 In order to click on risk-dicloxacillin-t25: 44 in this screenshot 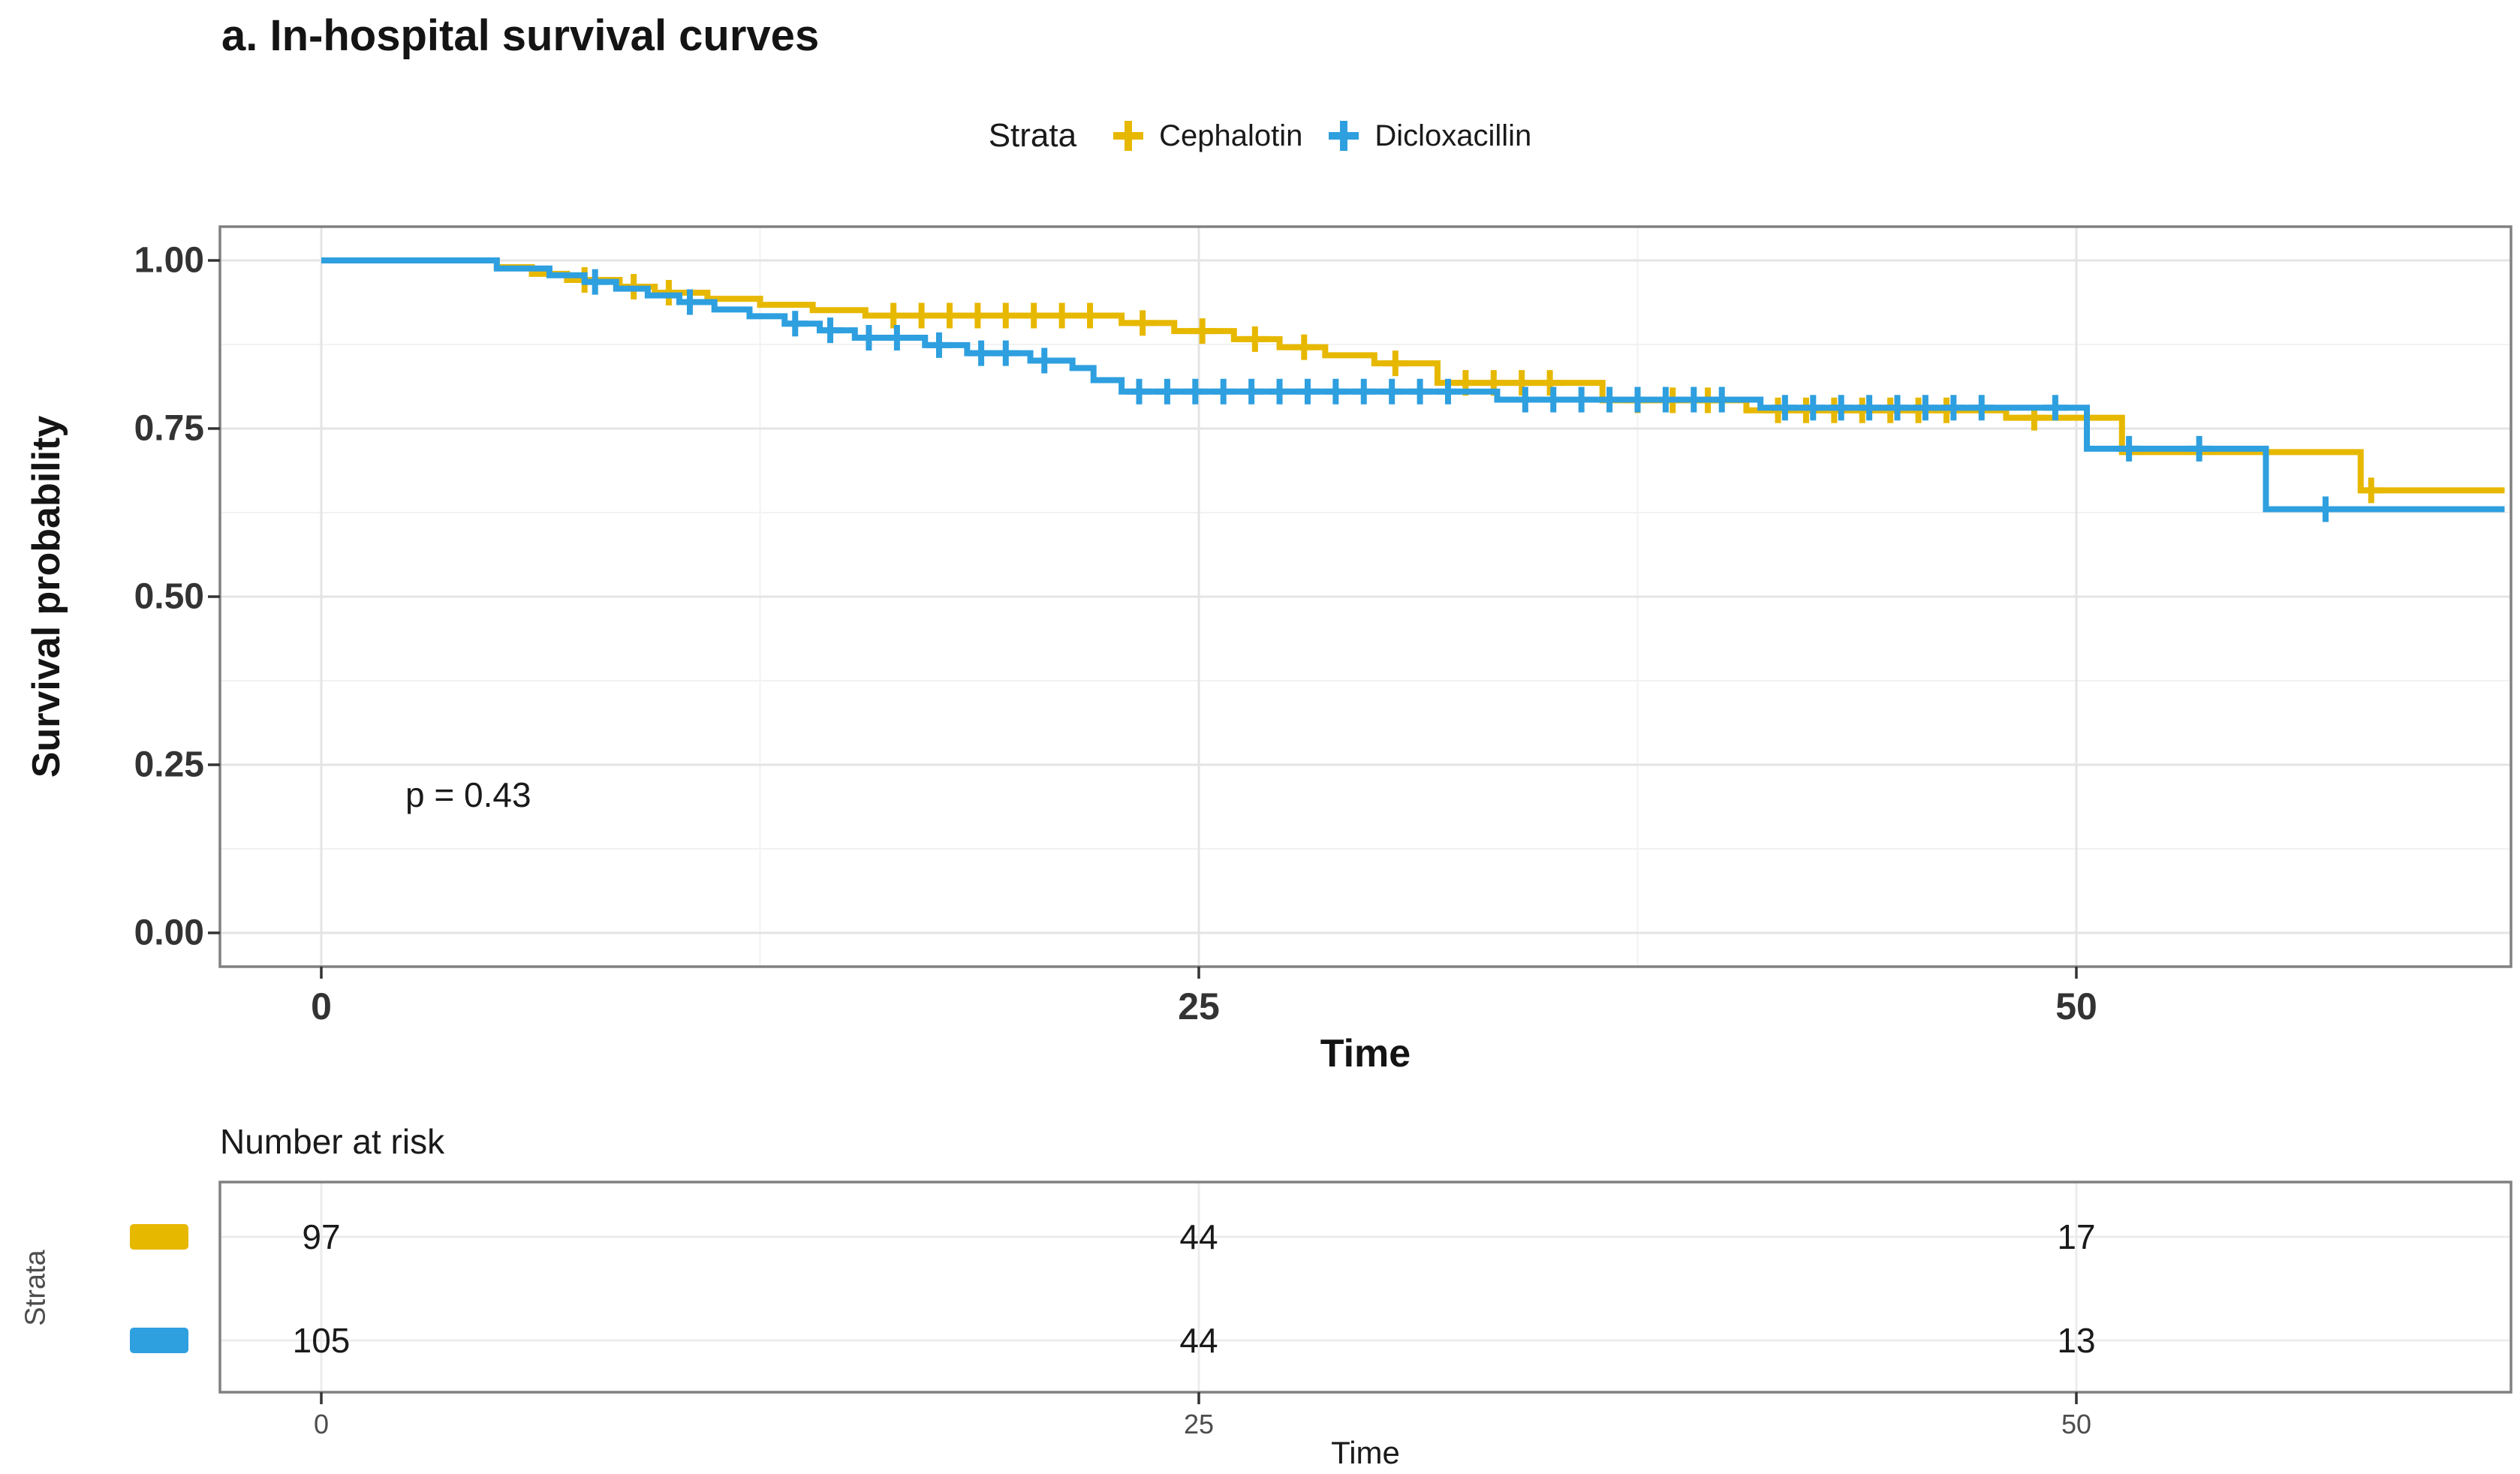, I will do `click(1198, 1340)`.